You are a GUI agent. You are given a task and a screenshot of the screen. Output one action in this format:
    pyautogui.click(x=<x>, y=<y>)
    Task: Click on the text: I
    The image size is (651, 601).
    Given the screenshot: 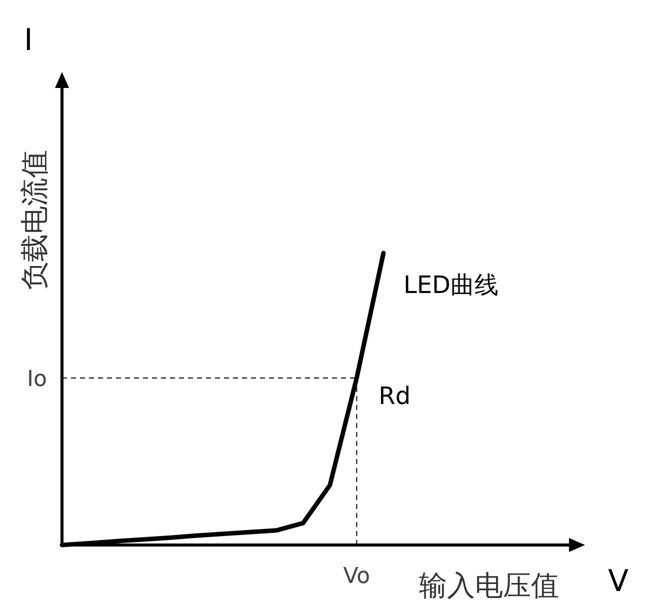 What is the action you would take?
    pyautogui.click(x=28, y=40)
    